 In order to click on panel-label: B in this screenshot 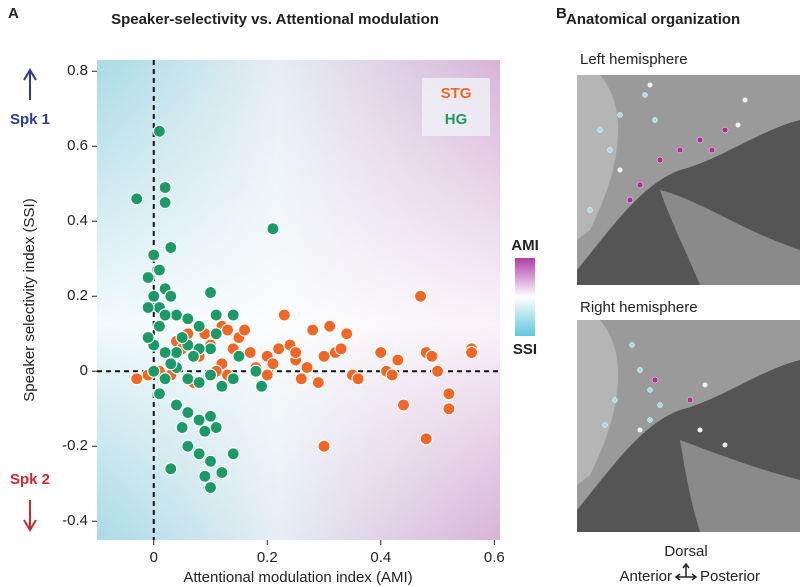, I will do `click(561, 13)`.